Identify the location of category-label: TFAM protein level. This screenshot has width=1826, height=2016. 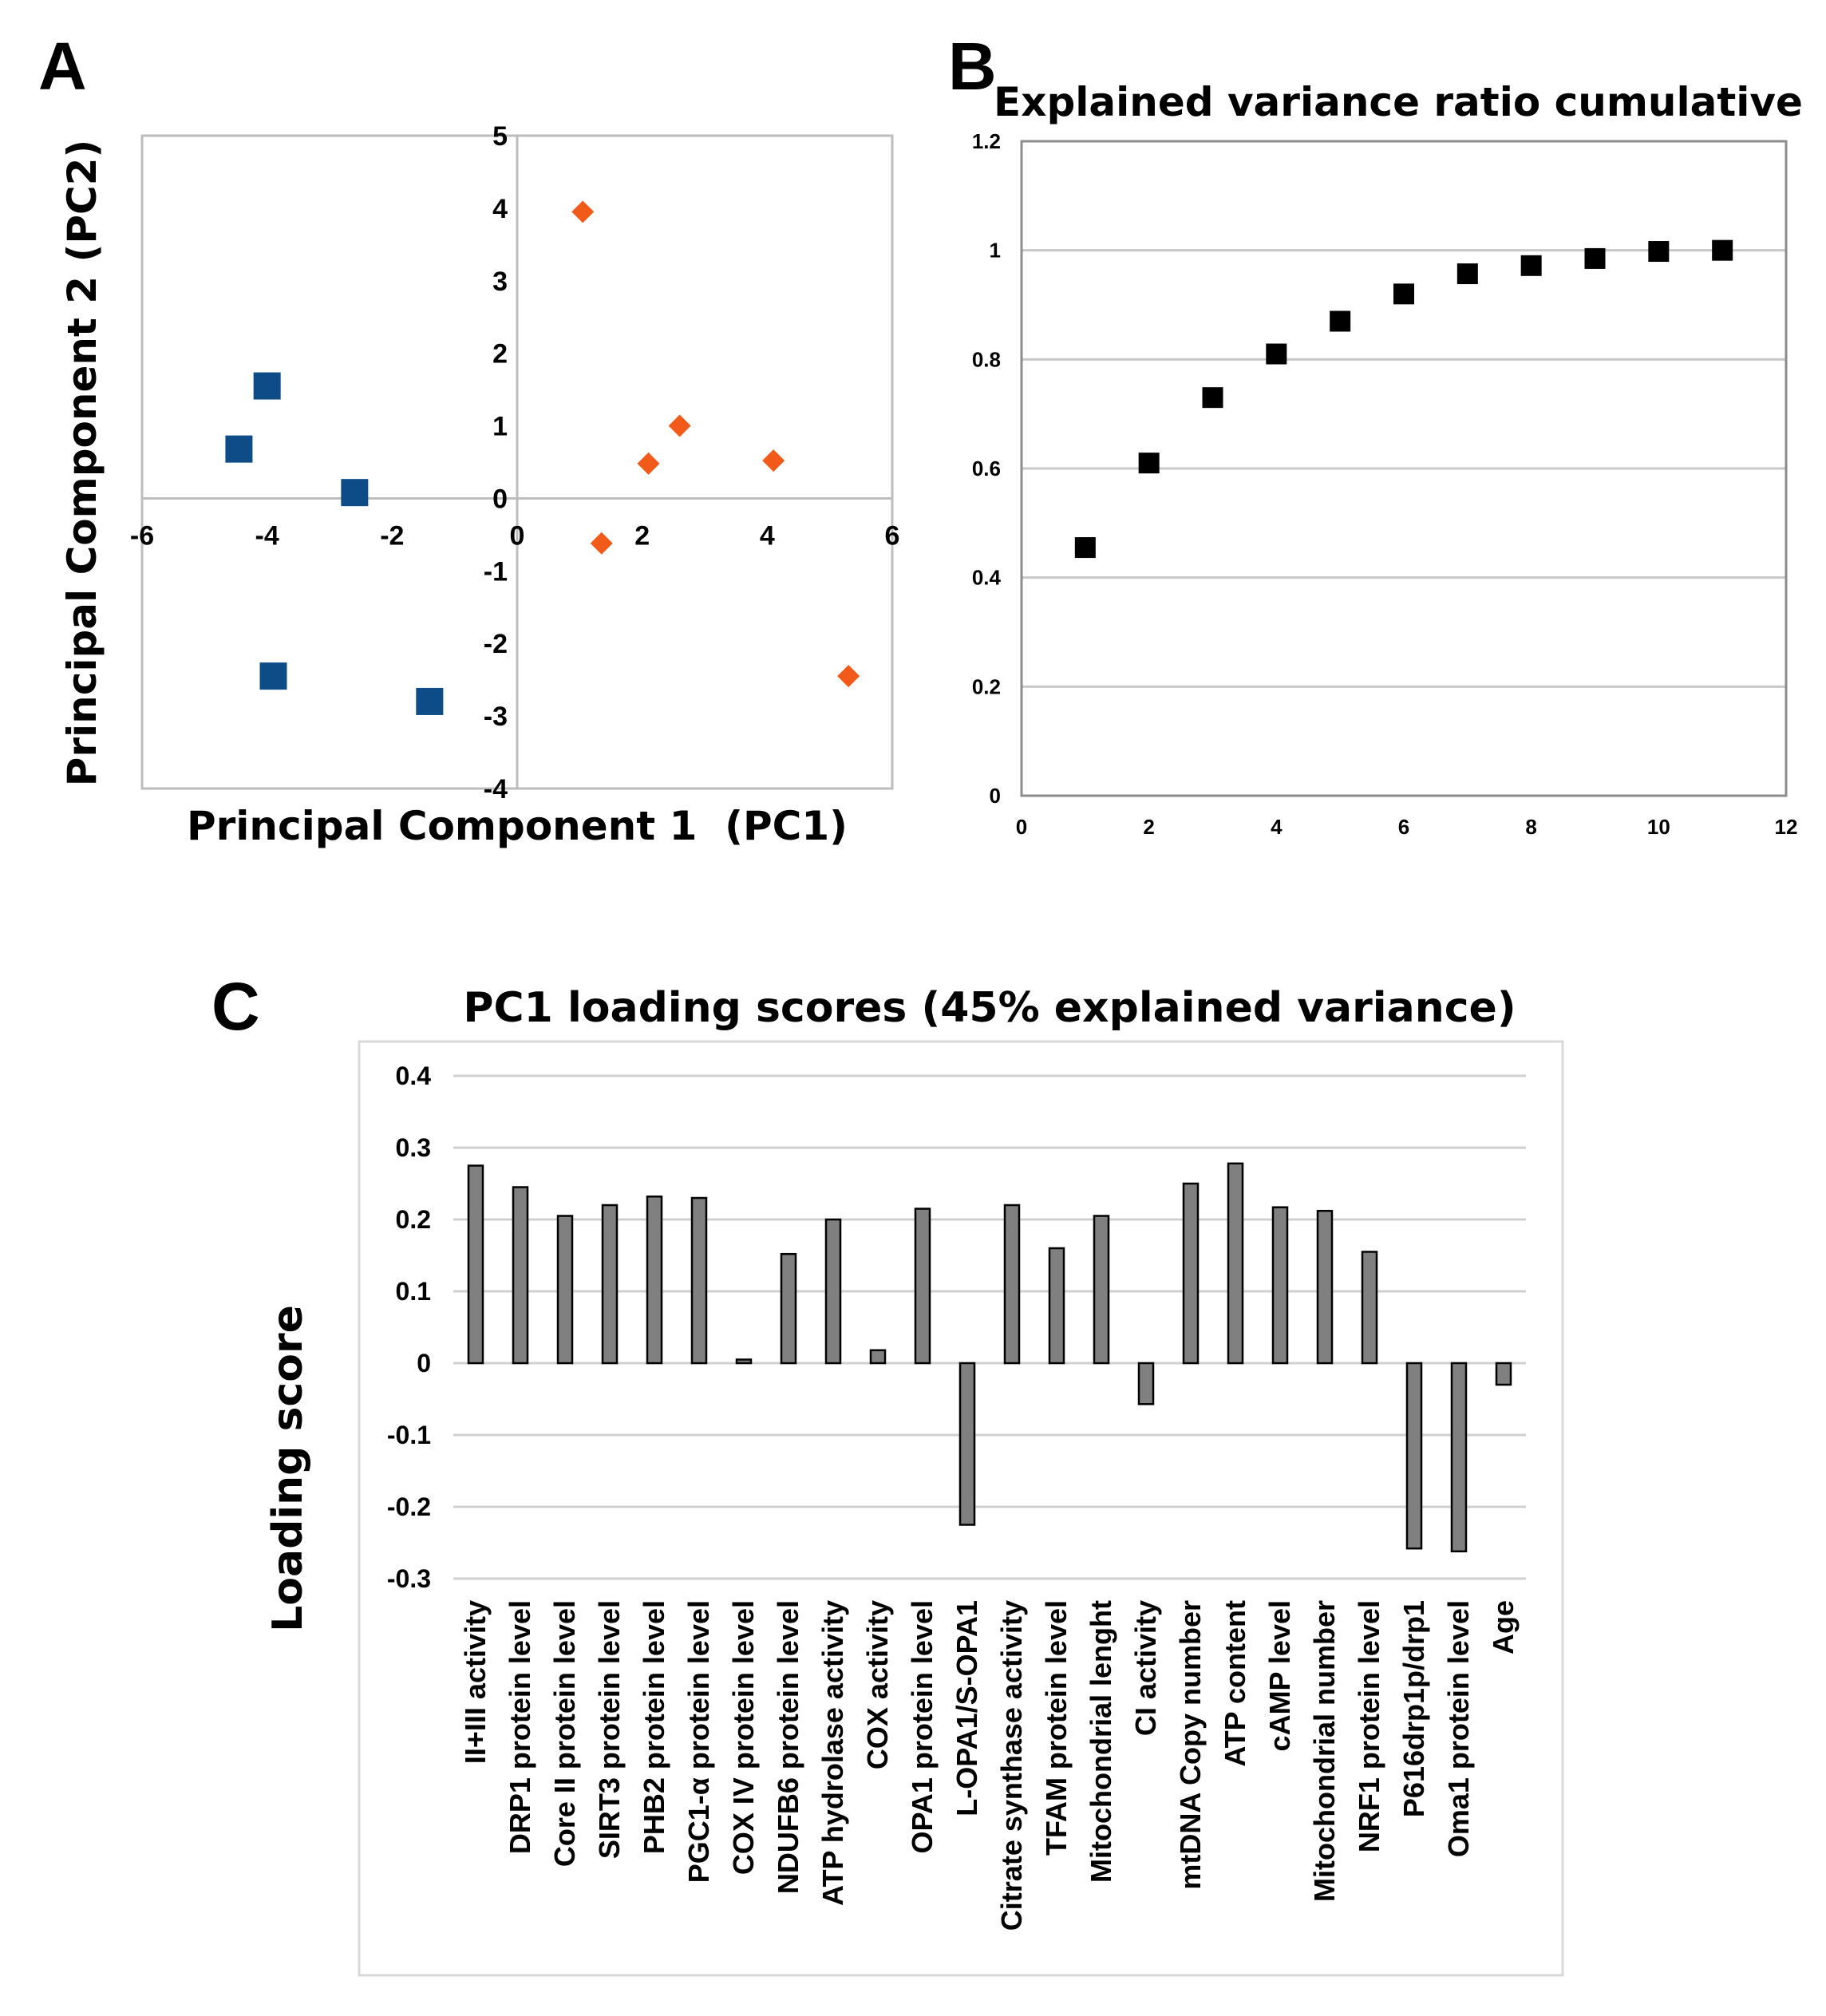
(1057, 1728).